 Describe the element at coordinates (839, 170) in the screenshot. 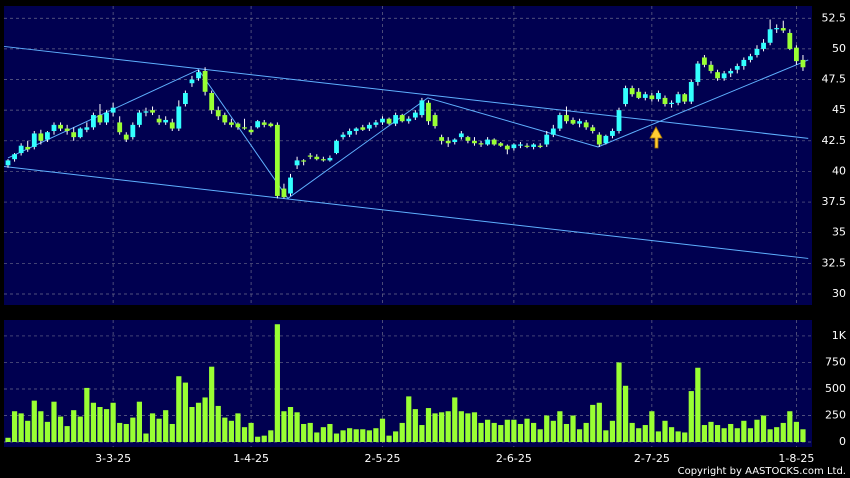

I see `y-tick-label: 40` at that location.